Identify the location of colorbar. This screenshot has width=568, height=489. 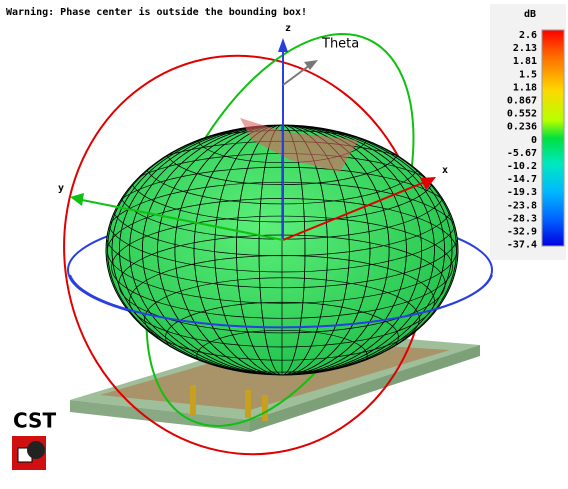
(553, 138).